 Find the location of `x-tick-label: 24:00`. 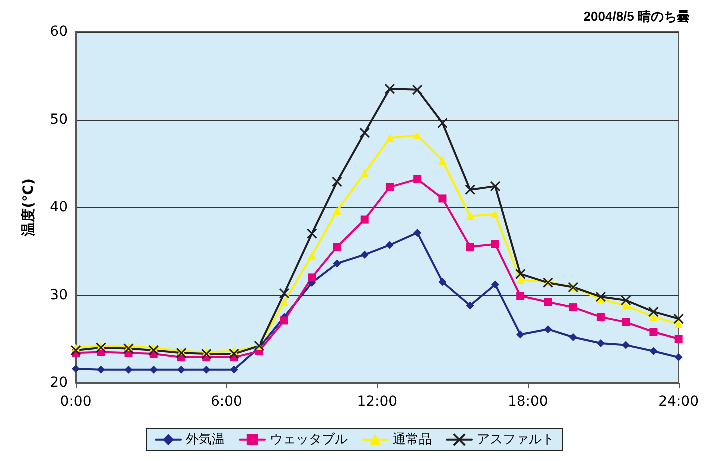

x-tick-label: 24:00 is located at coordinates (679, 402).